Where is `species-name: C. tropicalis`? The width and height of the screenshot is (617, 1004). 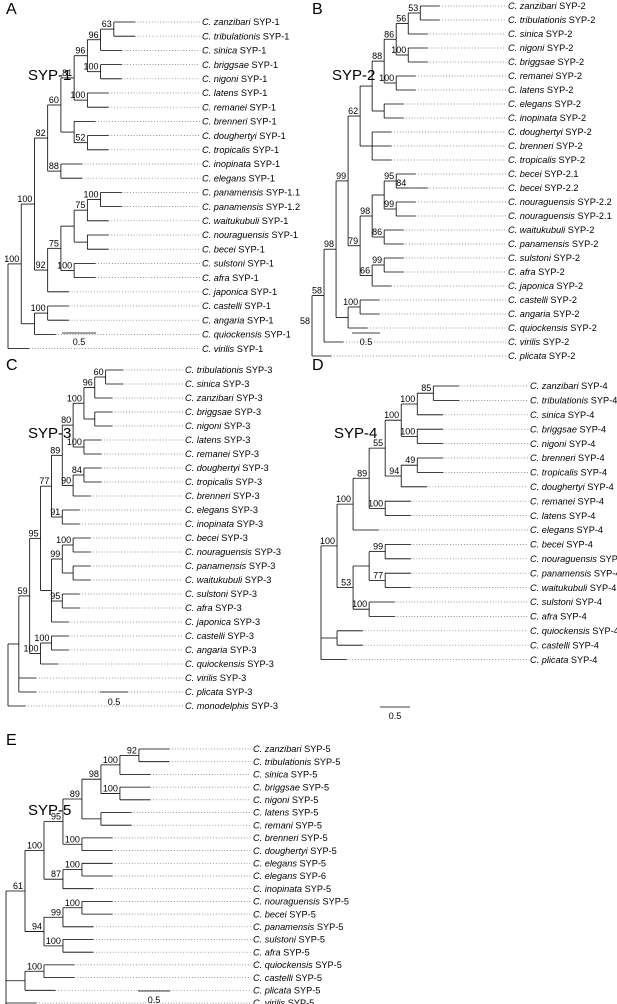 species-name: C. tropicalis is located at coordinates (226, 150).